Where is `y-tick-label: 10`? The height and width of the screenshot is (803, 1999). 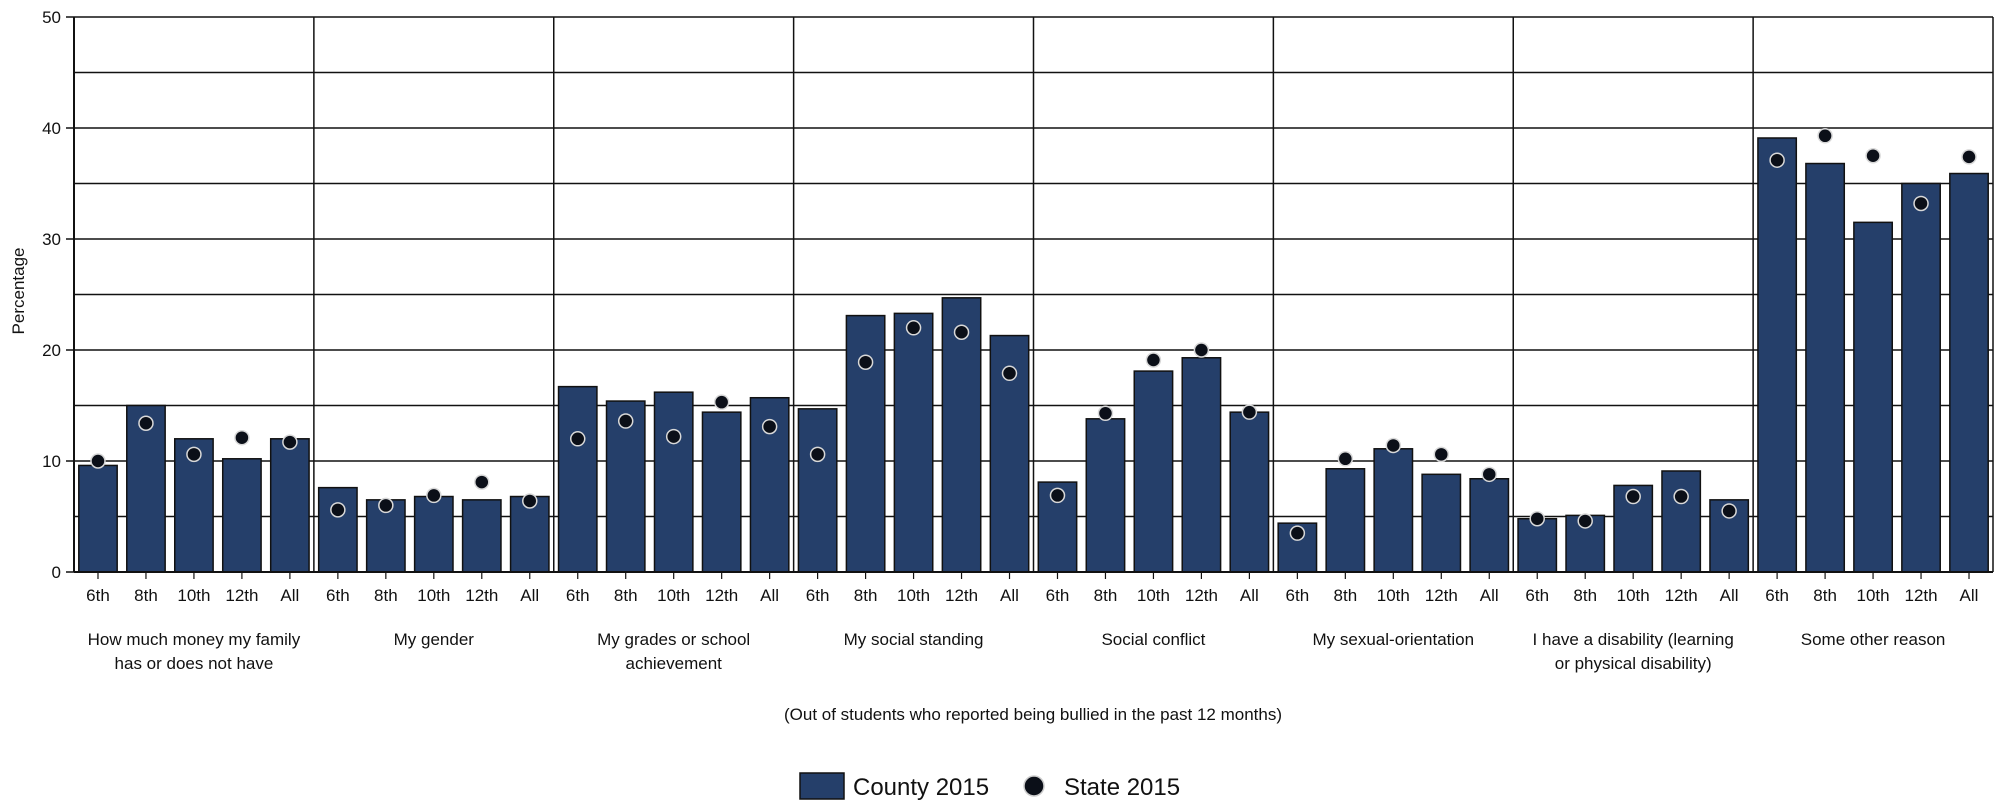
y-tick-label: 10 is located at coordinates (51, 461).